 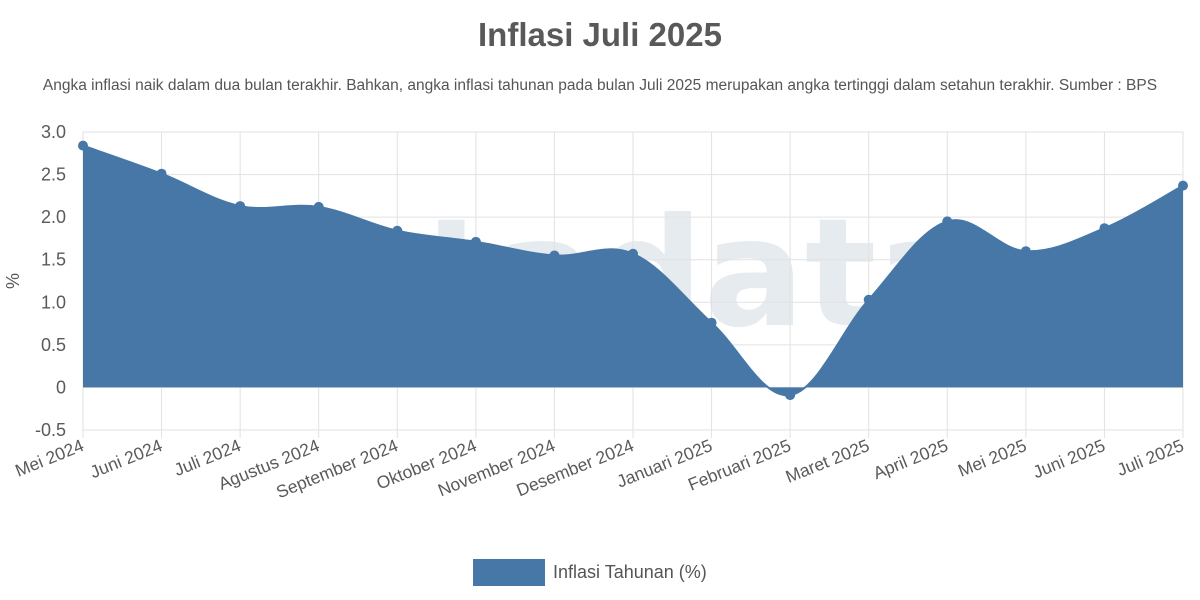 What do you see at coordinates (910, 459) in the screenshot?
I see `x-tick-label: April 2025` at bounding box center [910, 459].